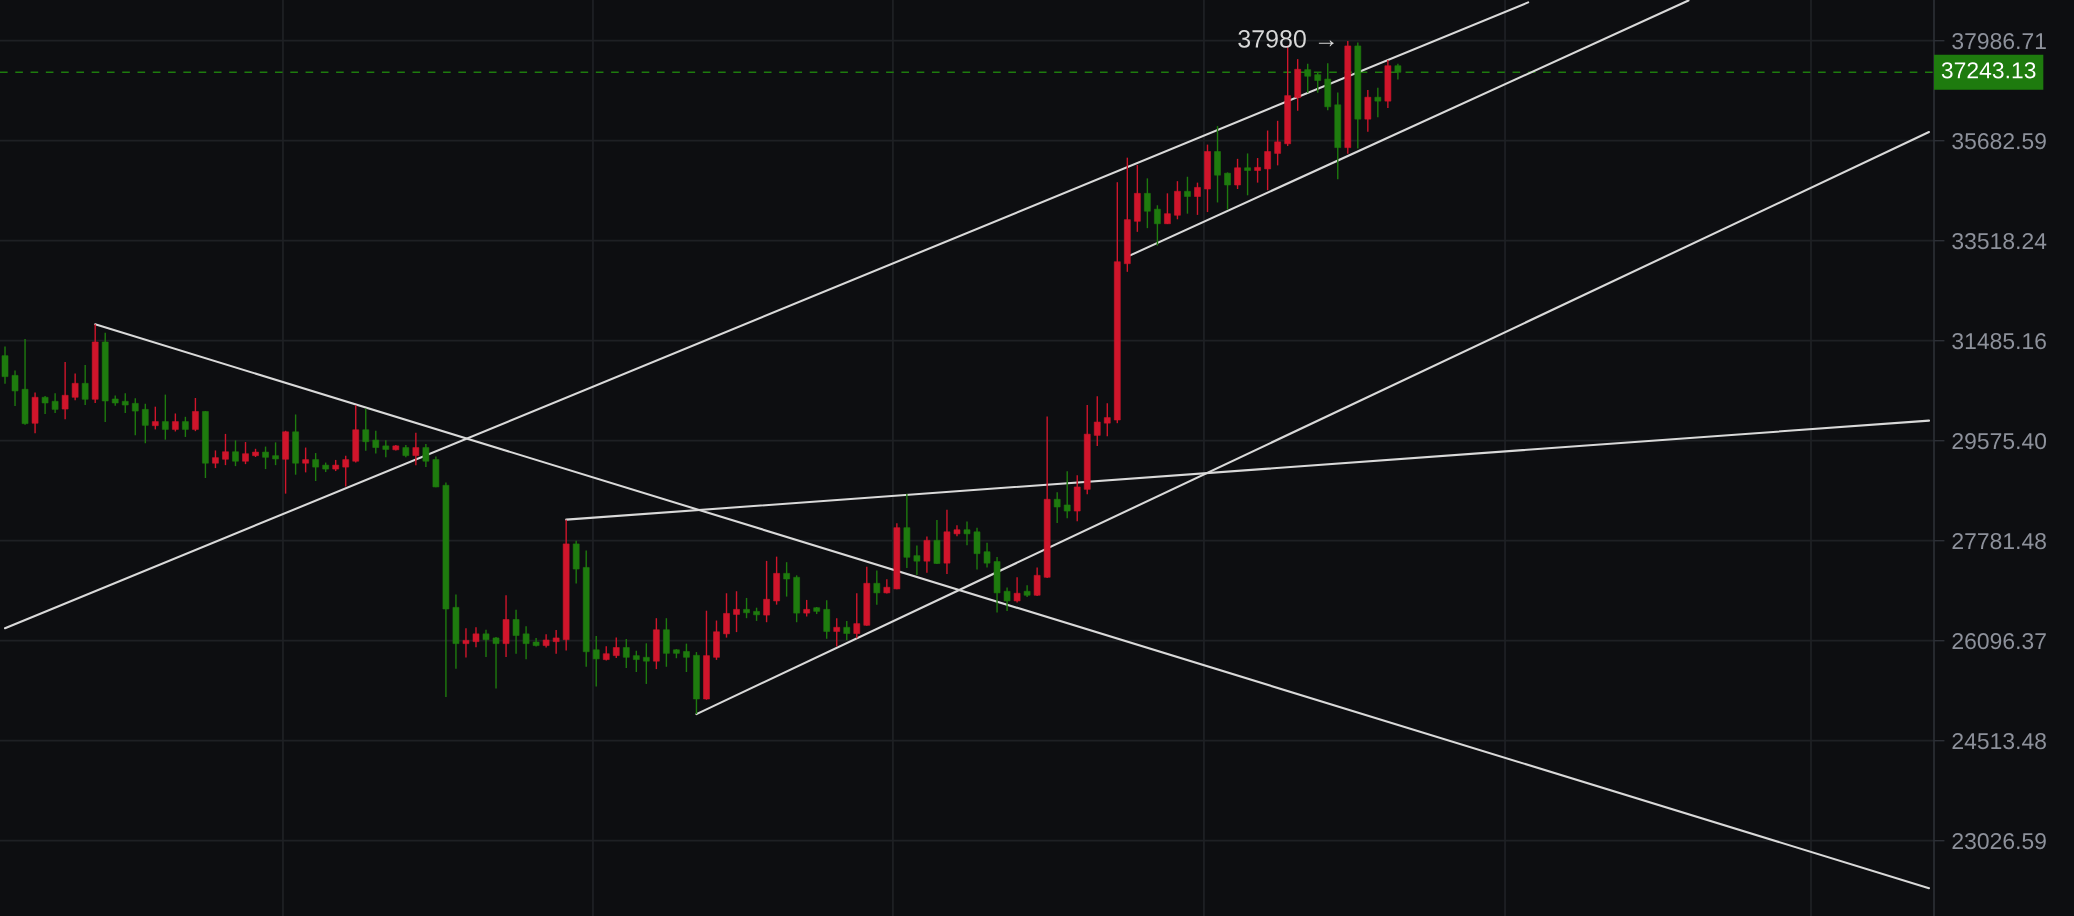 This screenshot has height=916, width=2074. I want to click on y-tick-label: 37986.71, so click(1999, 41).